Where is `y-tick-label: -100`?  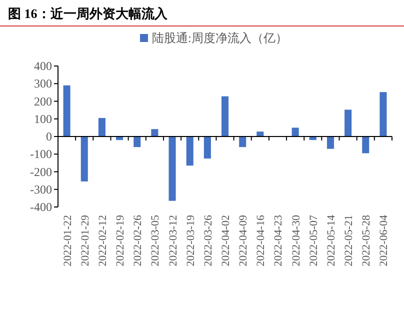
y-tick-label: -100 is located at coordinates (41, 154).